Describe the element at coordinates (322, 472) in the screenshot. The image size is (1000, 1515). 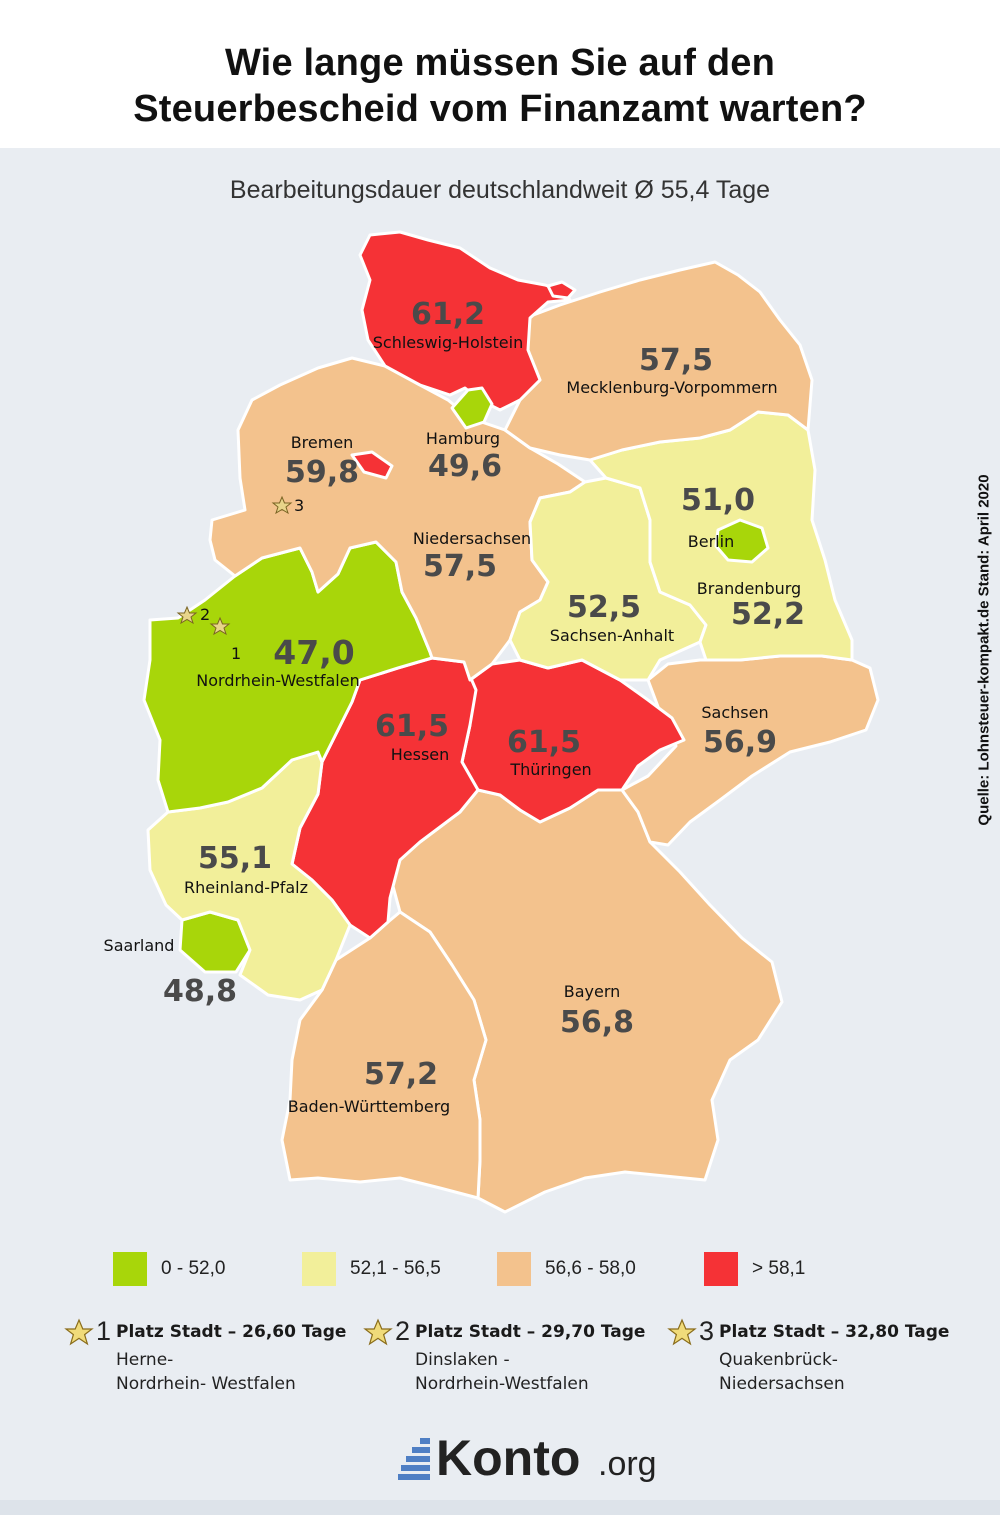
I see `value-bremen: 59,8` at that location.